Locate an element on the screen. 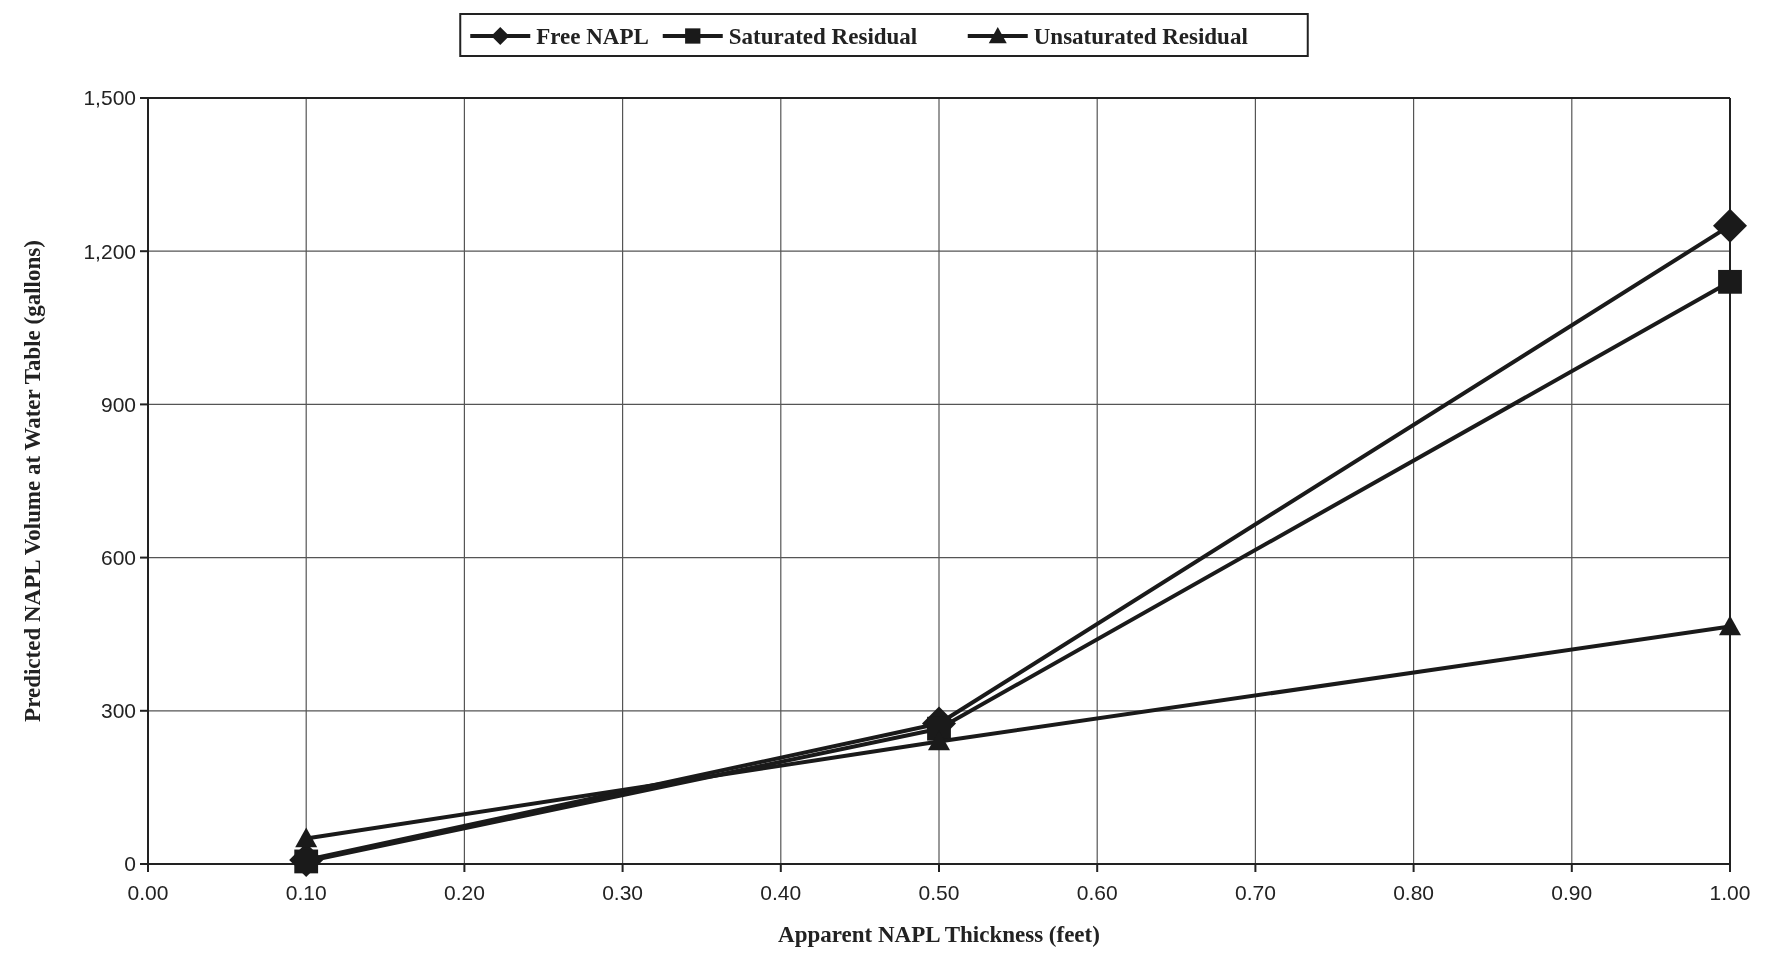  x-axis-title: Apparent NAPL Thickness (feet) is located at coordinates (939, 934).